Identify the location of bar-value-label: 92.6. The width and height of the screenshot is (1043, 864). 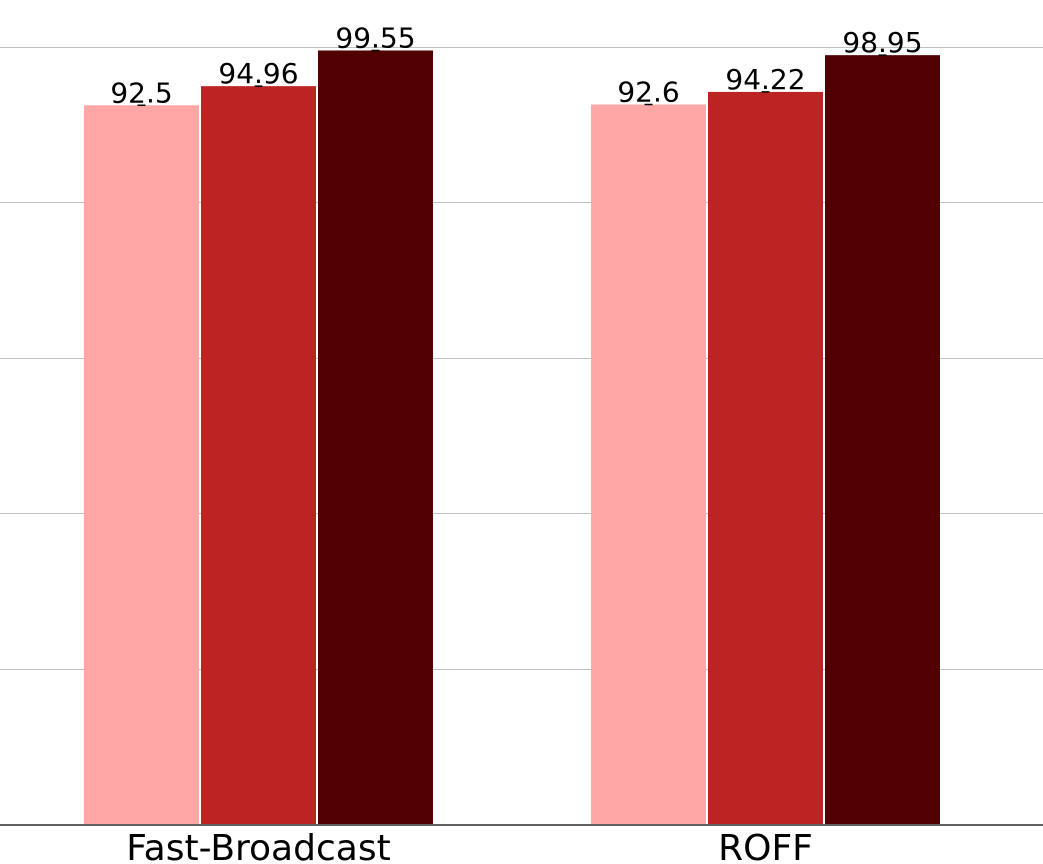
(648, 91).